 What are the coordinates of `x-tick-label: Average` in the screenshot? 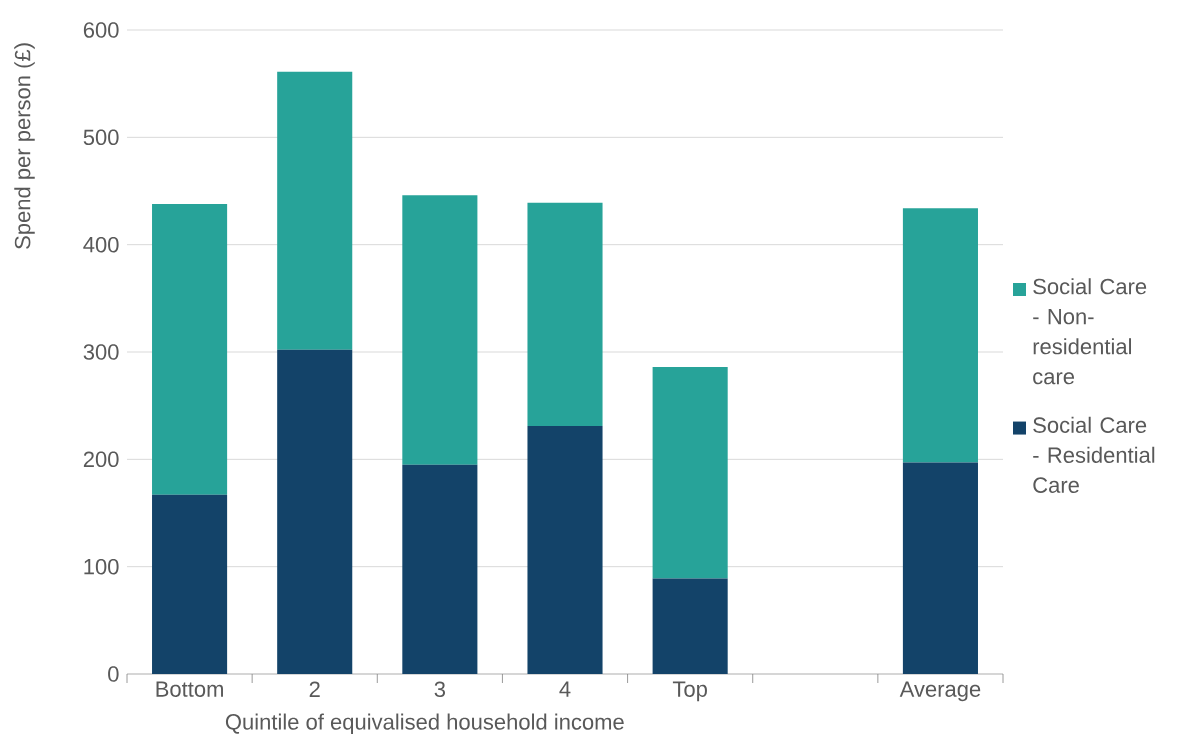 It's located at (940, 691).